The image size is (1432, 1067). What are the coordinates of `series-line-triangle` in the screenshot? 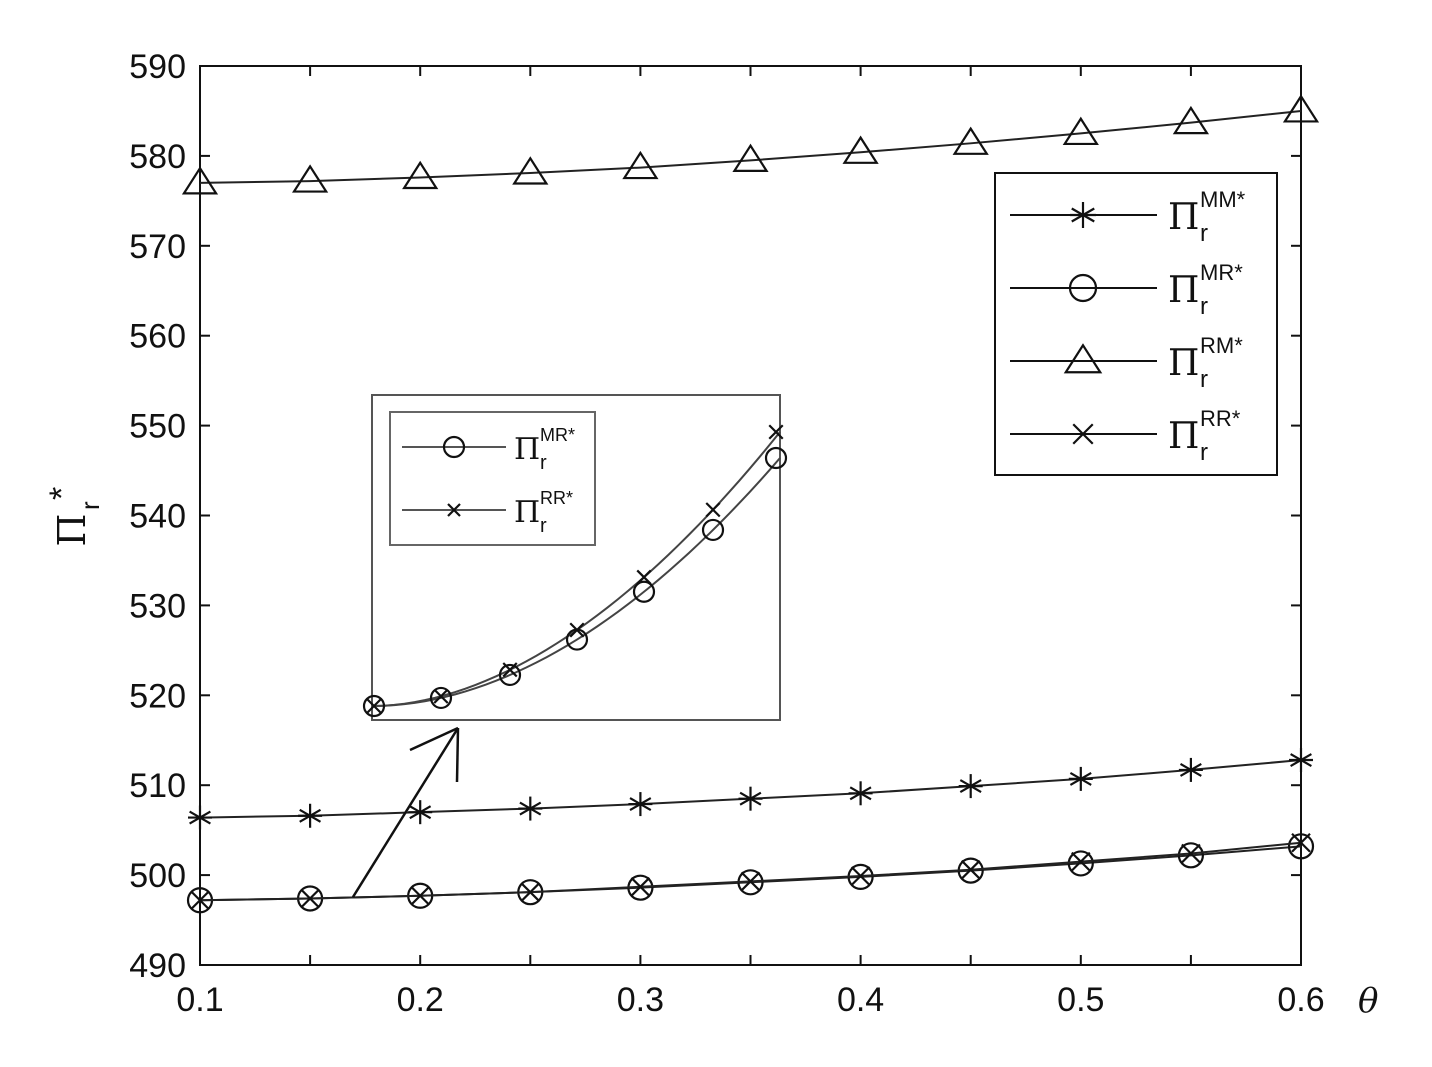 It's located at (750, 146).